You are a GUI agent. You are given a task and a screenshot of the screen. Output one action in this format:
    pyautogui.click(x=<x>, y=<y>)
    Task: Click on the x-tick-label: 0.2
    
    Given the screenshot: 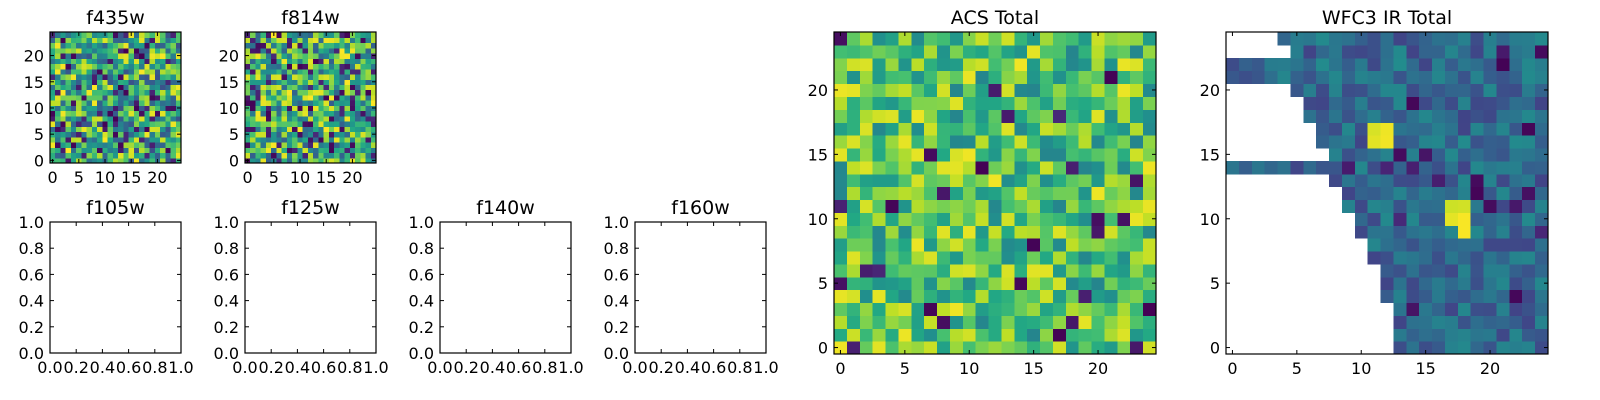 What is the action you would take?
    pyautogui.click(x=660, y=367)
    